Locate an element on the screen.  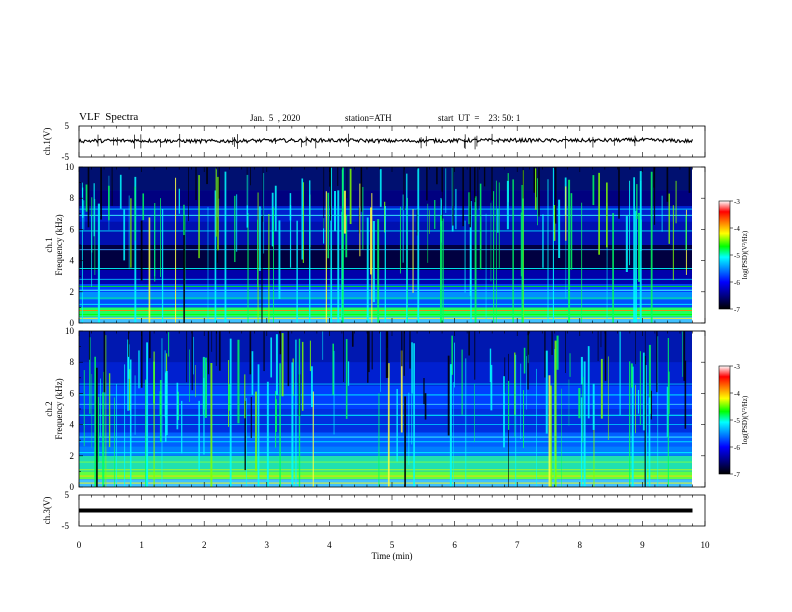
date-label: Jan. 5 , 2020 is located at coordinates (275, 118).